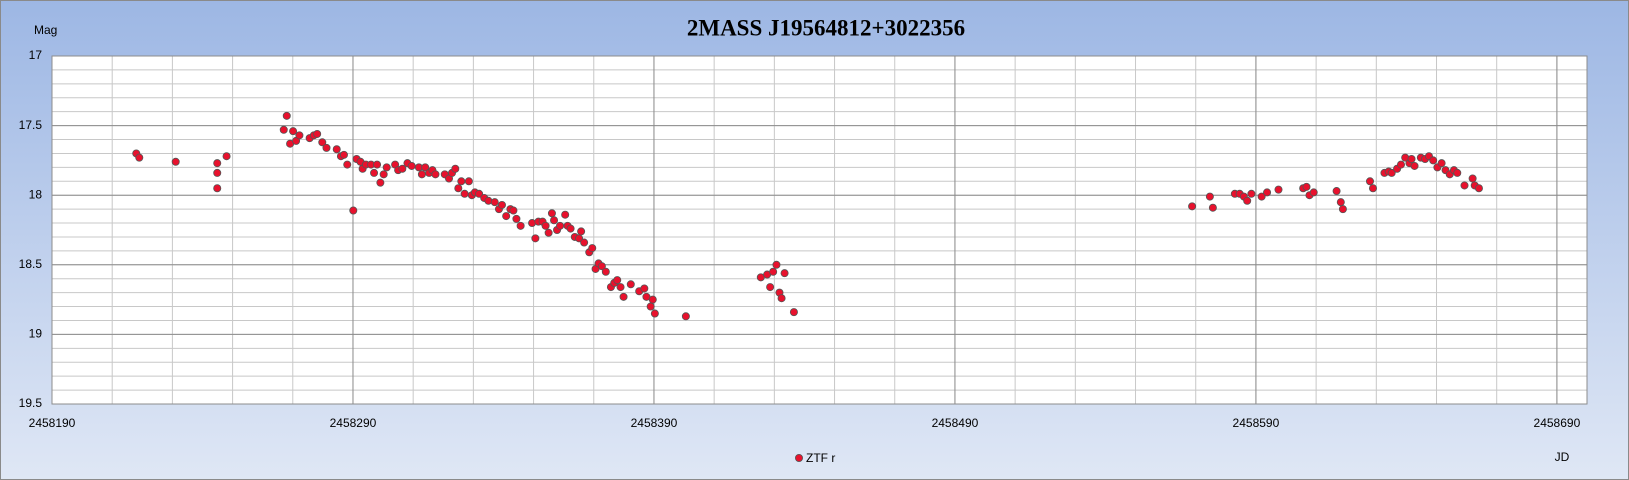 This screenshot has width=1629, height=480. What do you see at coordinates (820, 458) in the screenshot?
I see `legend-label: ZTF r` at bounding box center [820, 458].